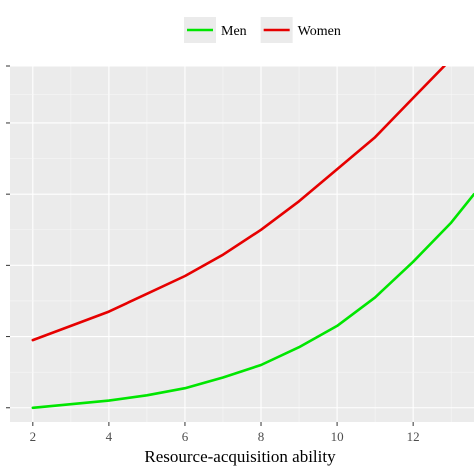 This screenshot has width=474, height=474. What do you see at coordinates (319, 31) in the screenshot?
I see `legend-label: Women` at bounding box center [319, 31].